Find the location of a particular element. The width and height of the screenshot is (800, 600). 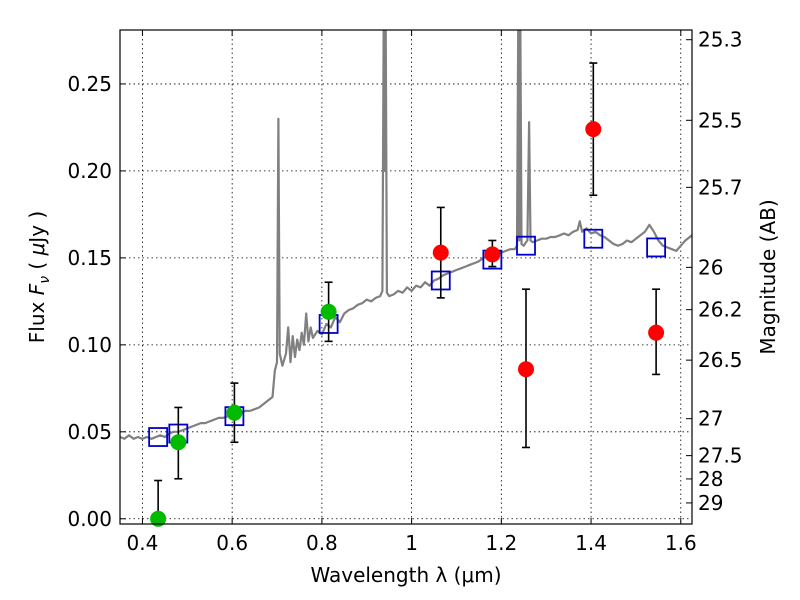

x-tick-label: 0.6 is located at coordinates (232, 543).